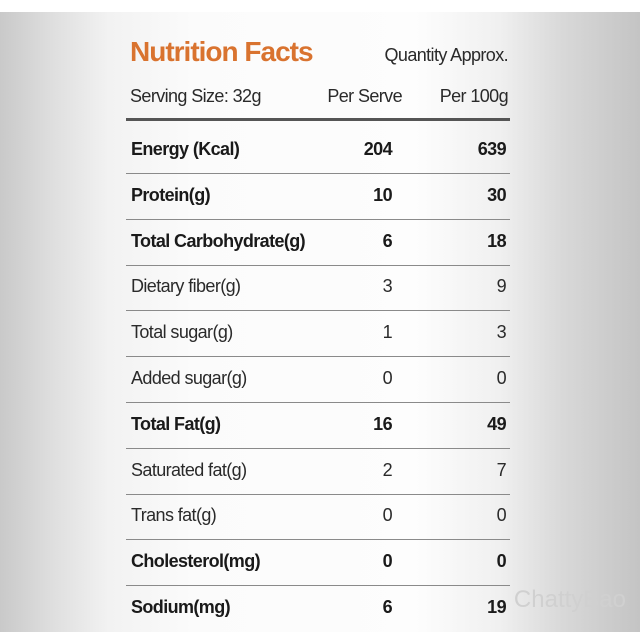 Image resolution: width=640 pixels, height=640 pixels. I want to click on per-100g-value: 18, so click(496, 240).